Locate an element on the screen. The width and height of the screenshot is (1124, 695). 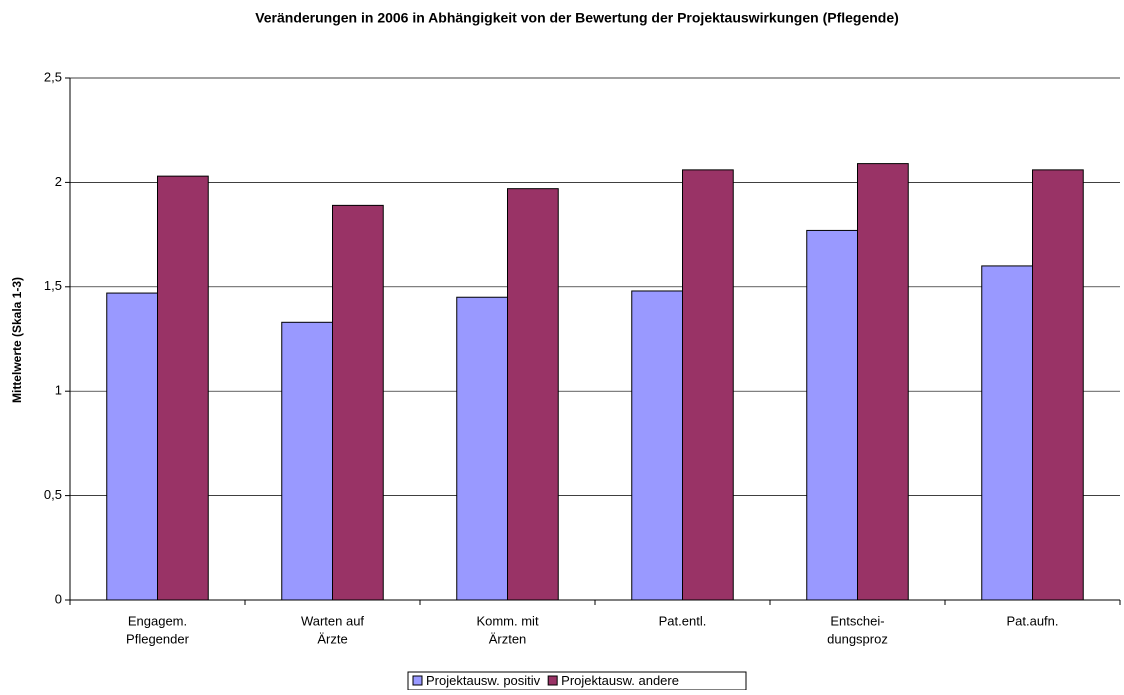
y-tick-label: 1,5 is located at coordinates (53, 285).